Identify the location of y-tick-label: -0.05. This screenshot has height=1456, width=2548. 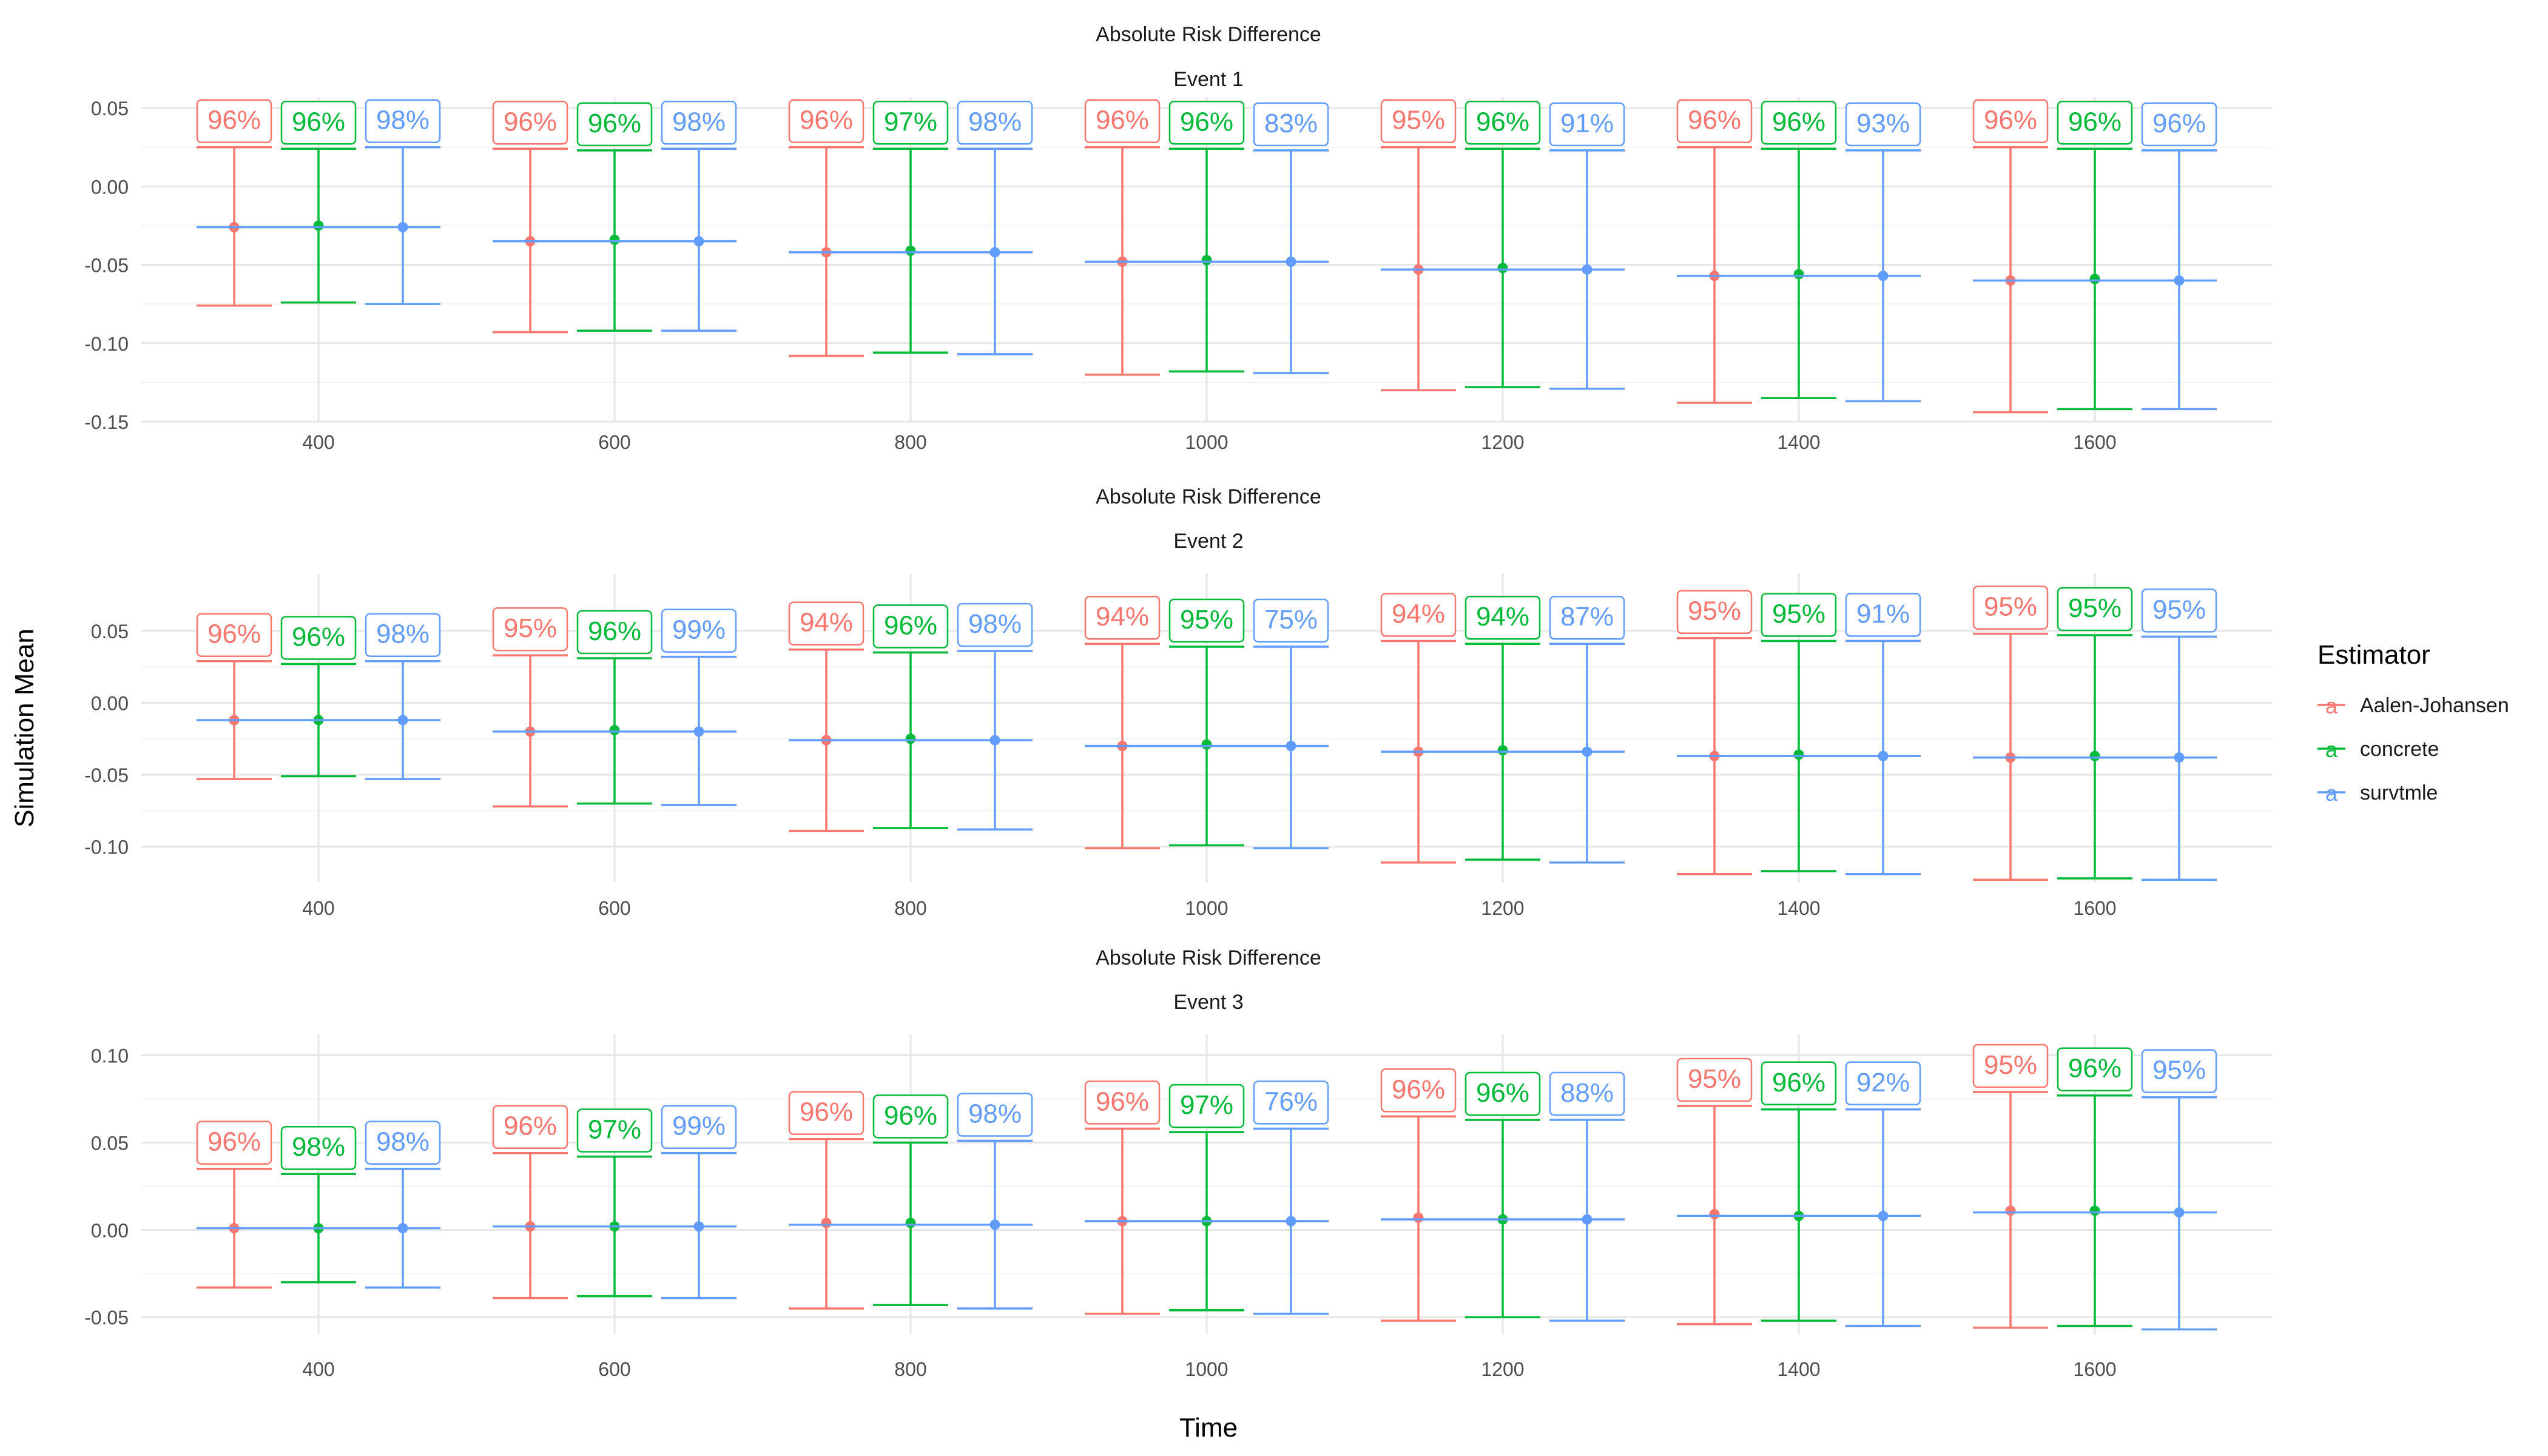
(106, 266).